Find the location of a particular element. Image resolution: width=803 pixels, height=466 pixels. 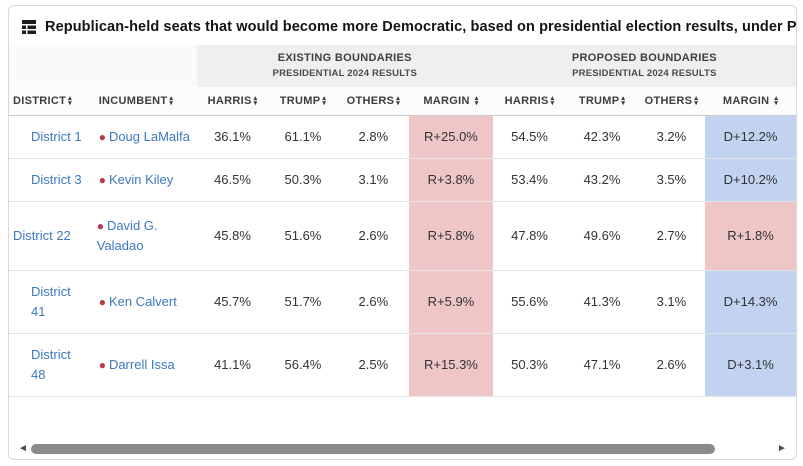

proposed-harris-value: 54.5% is located at coordinates (529, 137).